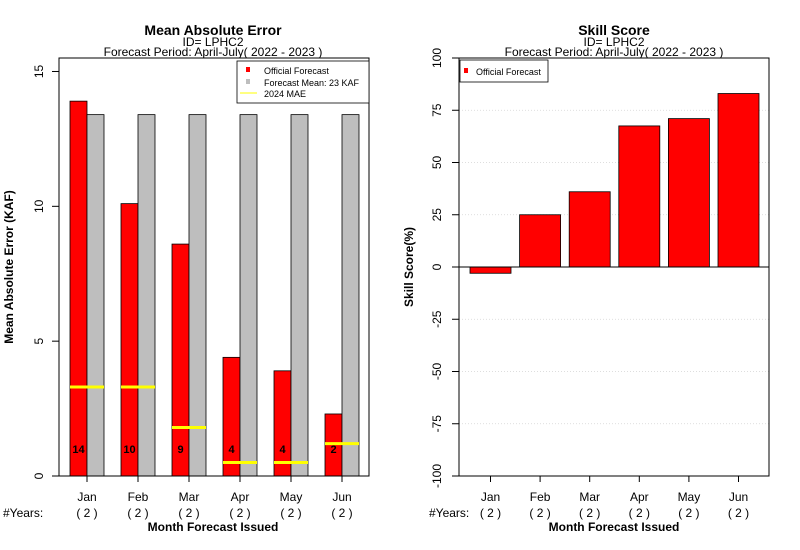 The height and width of the screenshot is (550, 800). What do you see at coordinates (449, 513) in the screenshot?
I see `right-years-label: #Years:` at bounding box center [449, 513].